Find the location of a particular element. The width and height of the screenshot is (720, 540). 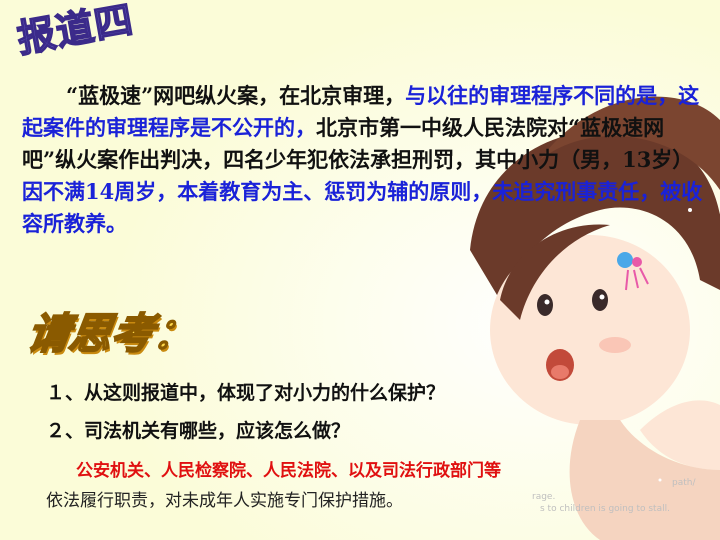

question-2: ２、司法机关有哪些，应该怎么做？ is located at coordinates (198, 431).